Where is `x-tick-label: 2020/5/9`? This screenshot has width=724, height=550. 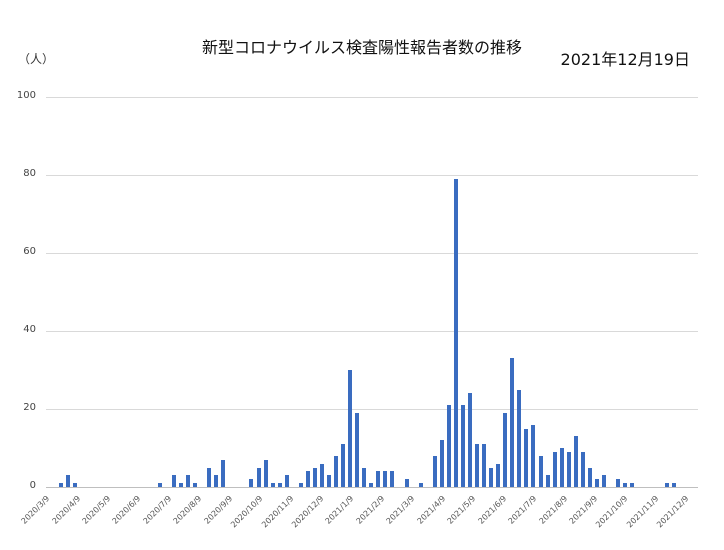 x-tick-label: 2020/5/9 is located at coordinates (96, 510).